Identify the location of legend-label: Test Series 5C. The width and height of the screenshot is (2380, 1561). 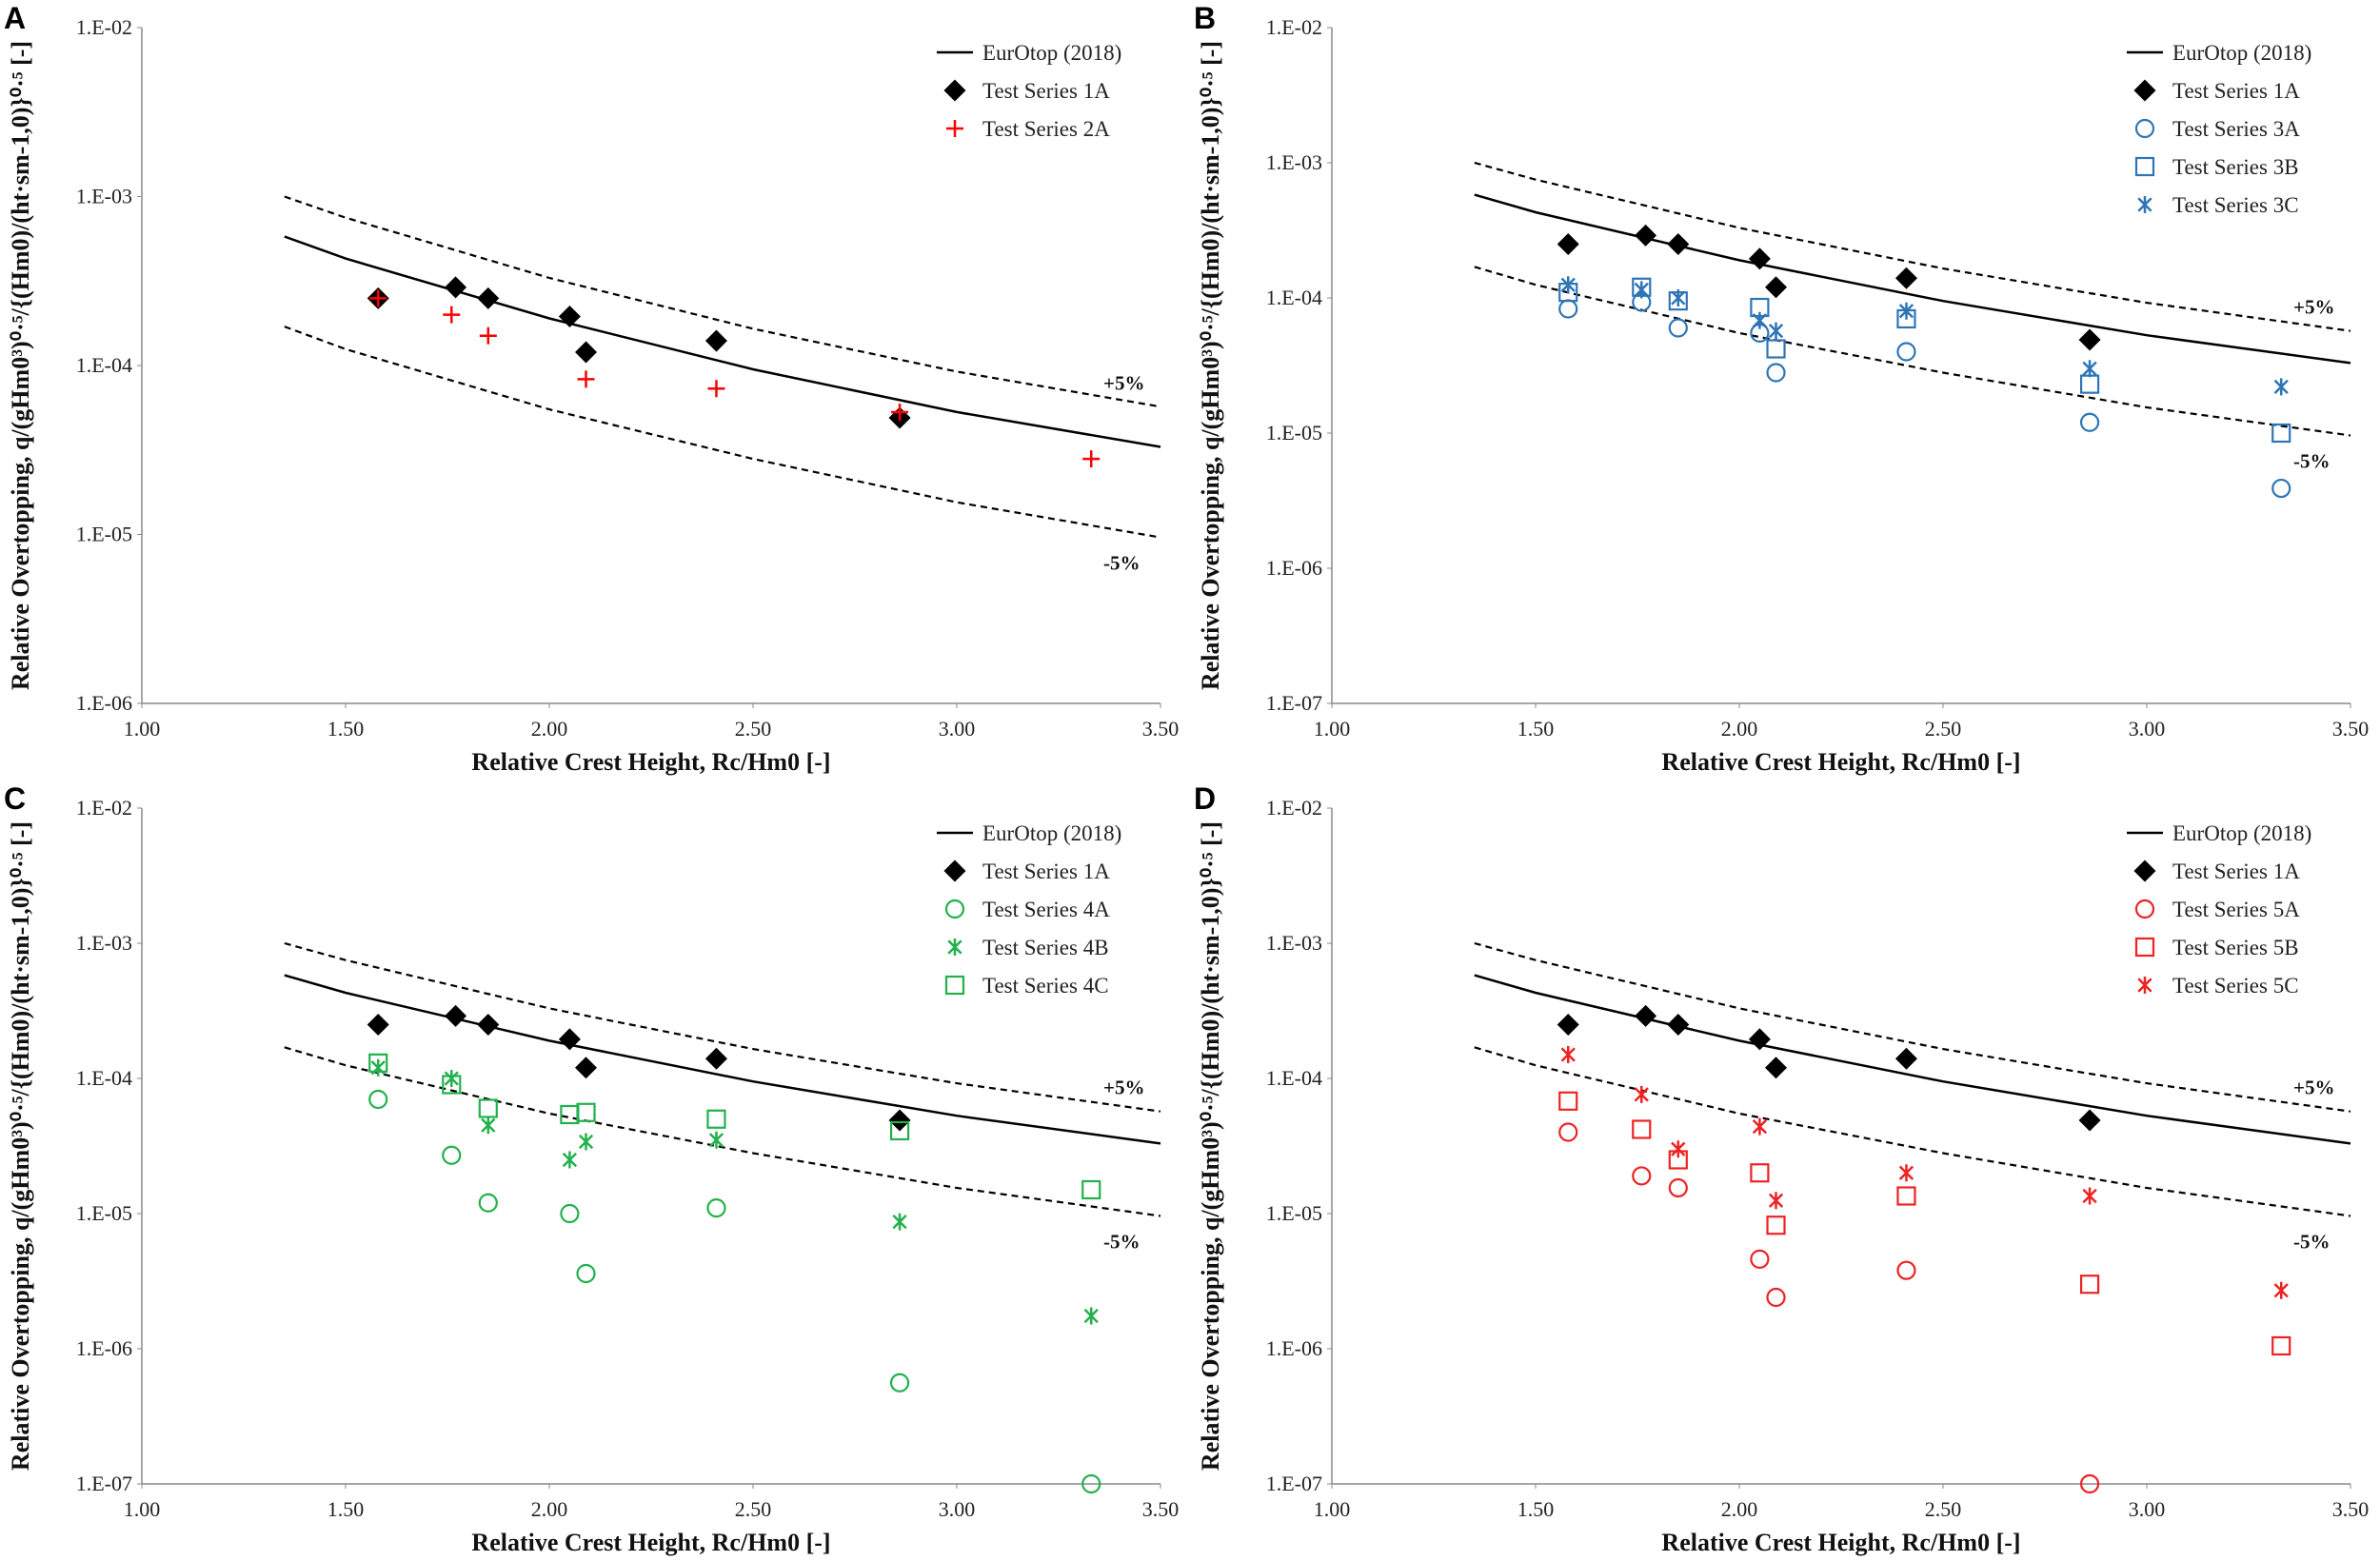
(2235, 986).